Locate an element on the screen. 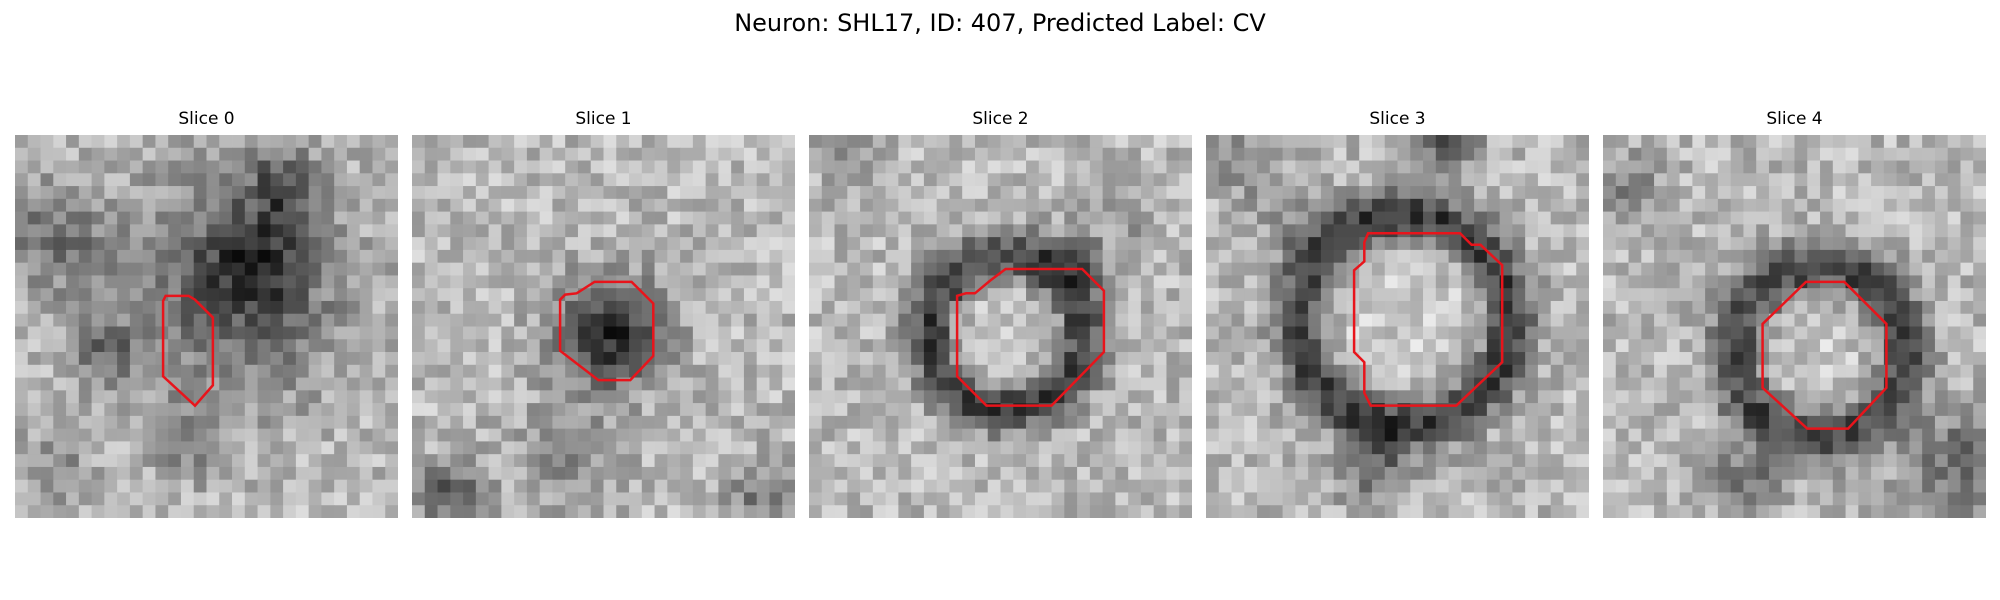  slice-panel-0: Slice 0 is located at coordinates (206, 313).